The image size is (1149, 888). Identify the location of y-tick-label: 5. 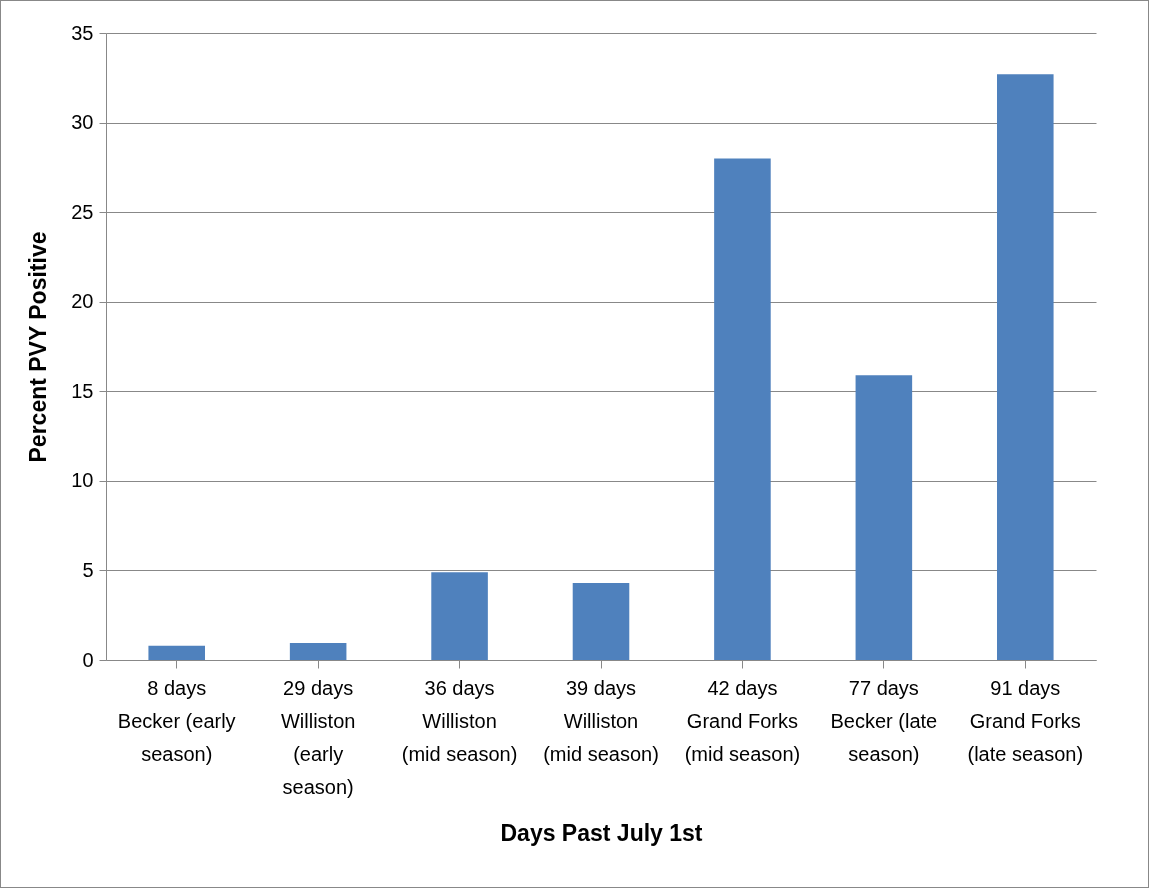
(88, 569).